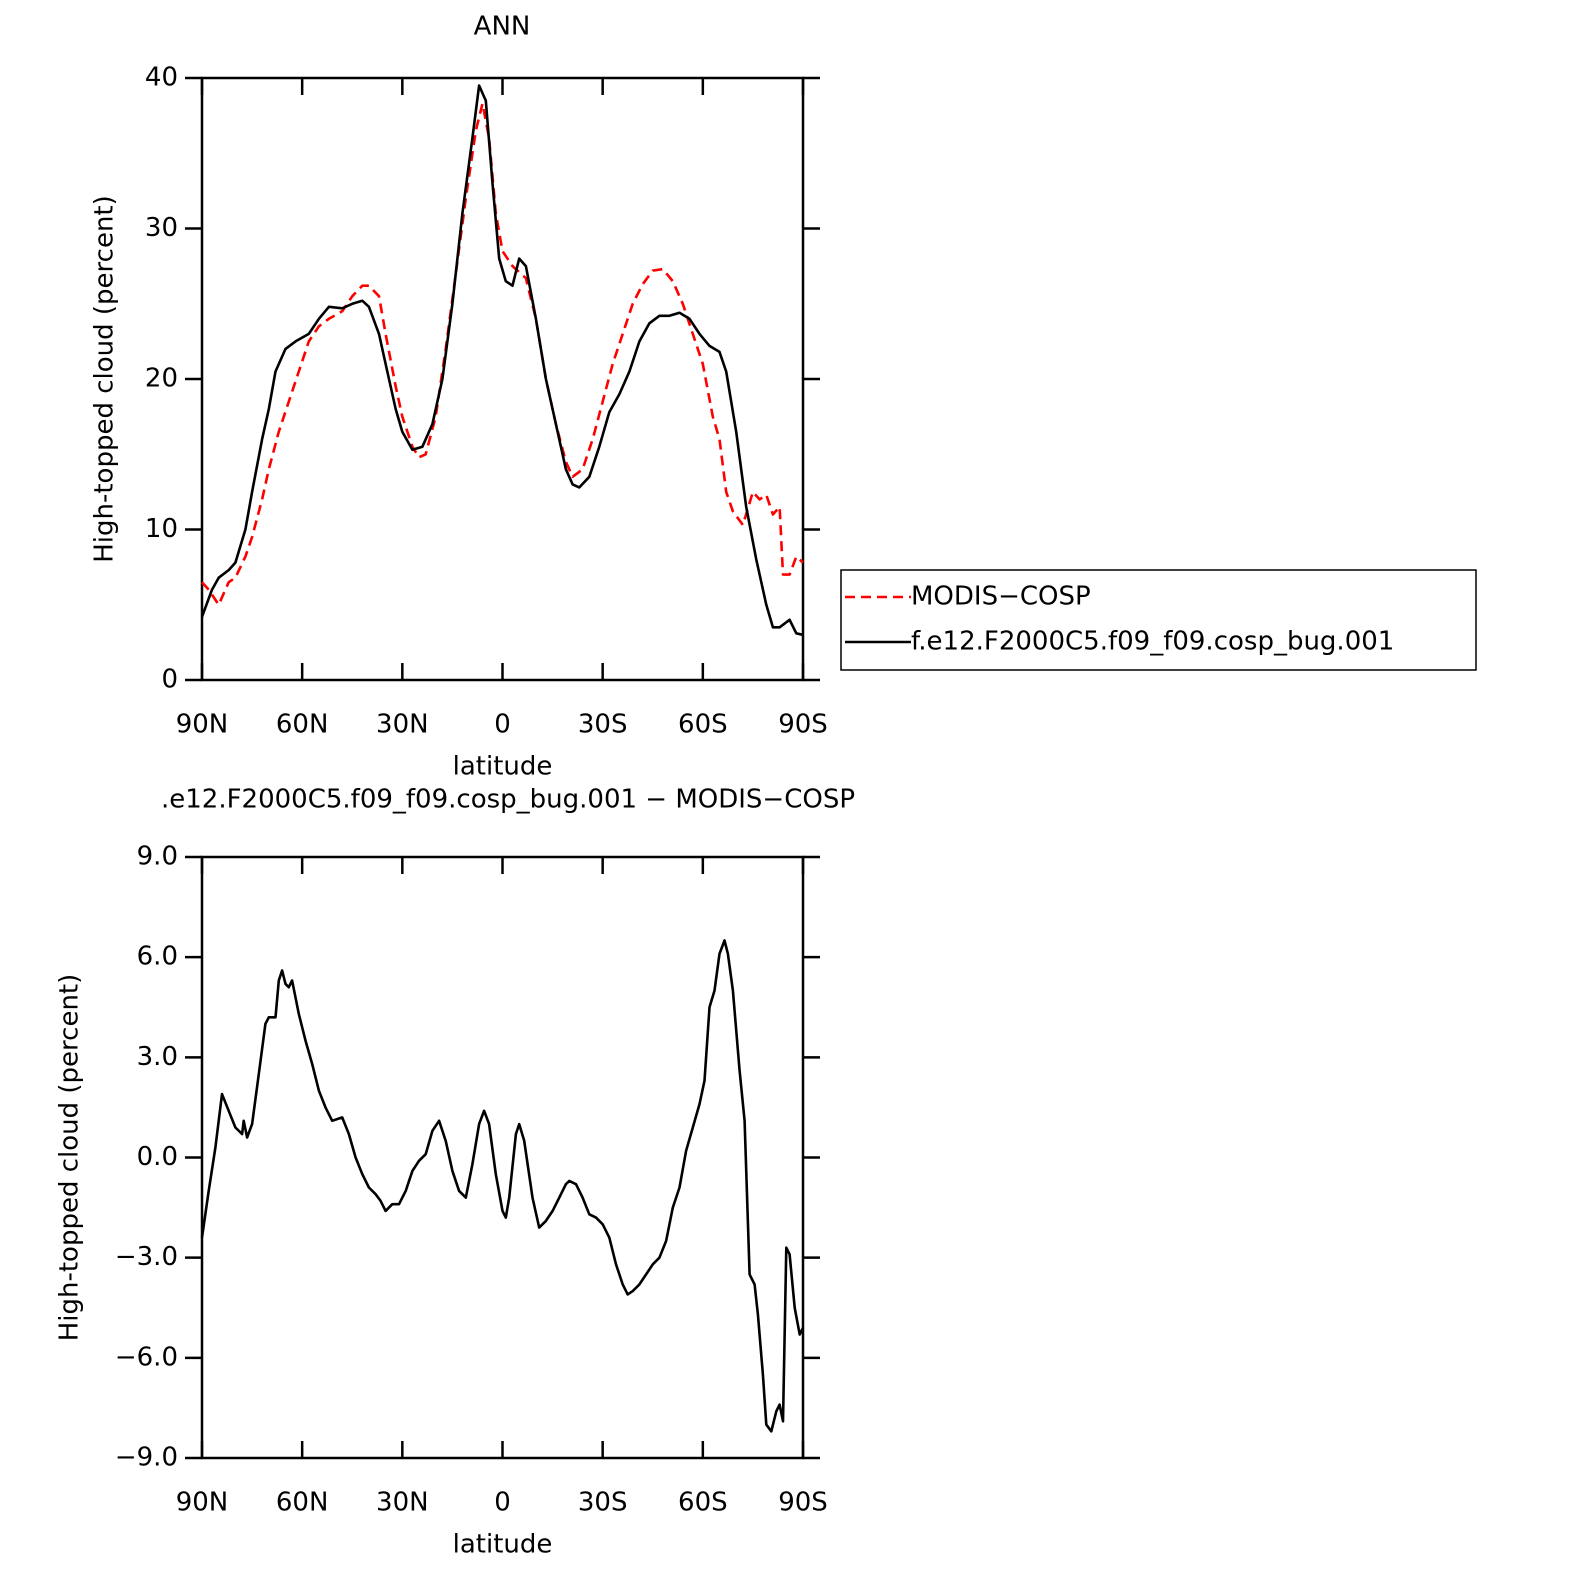 Image resolution: width=1583 pixels, height=1585 pixels. Describe the element at coordinates (157, 1057) in the screenshot. I see `y-tick-label: 3.0` at that location.